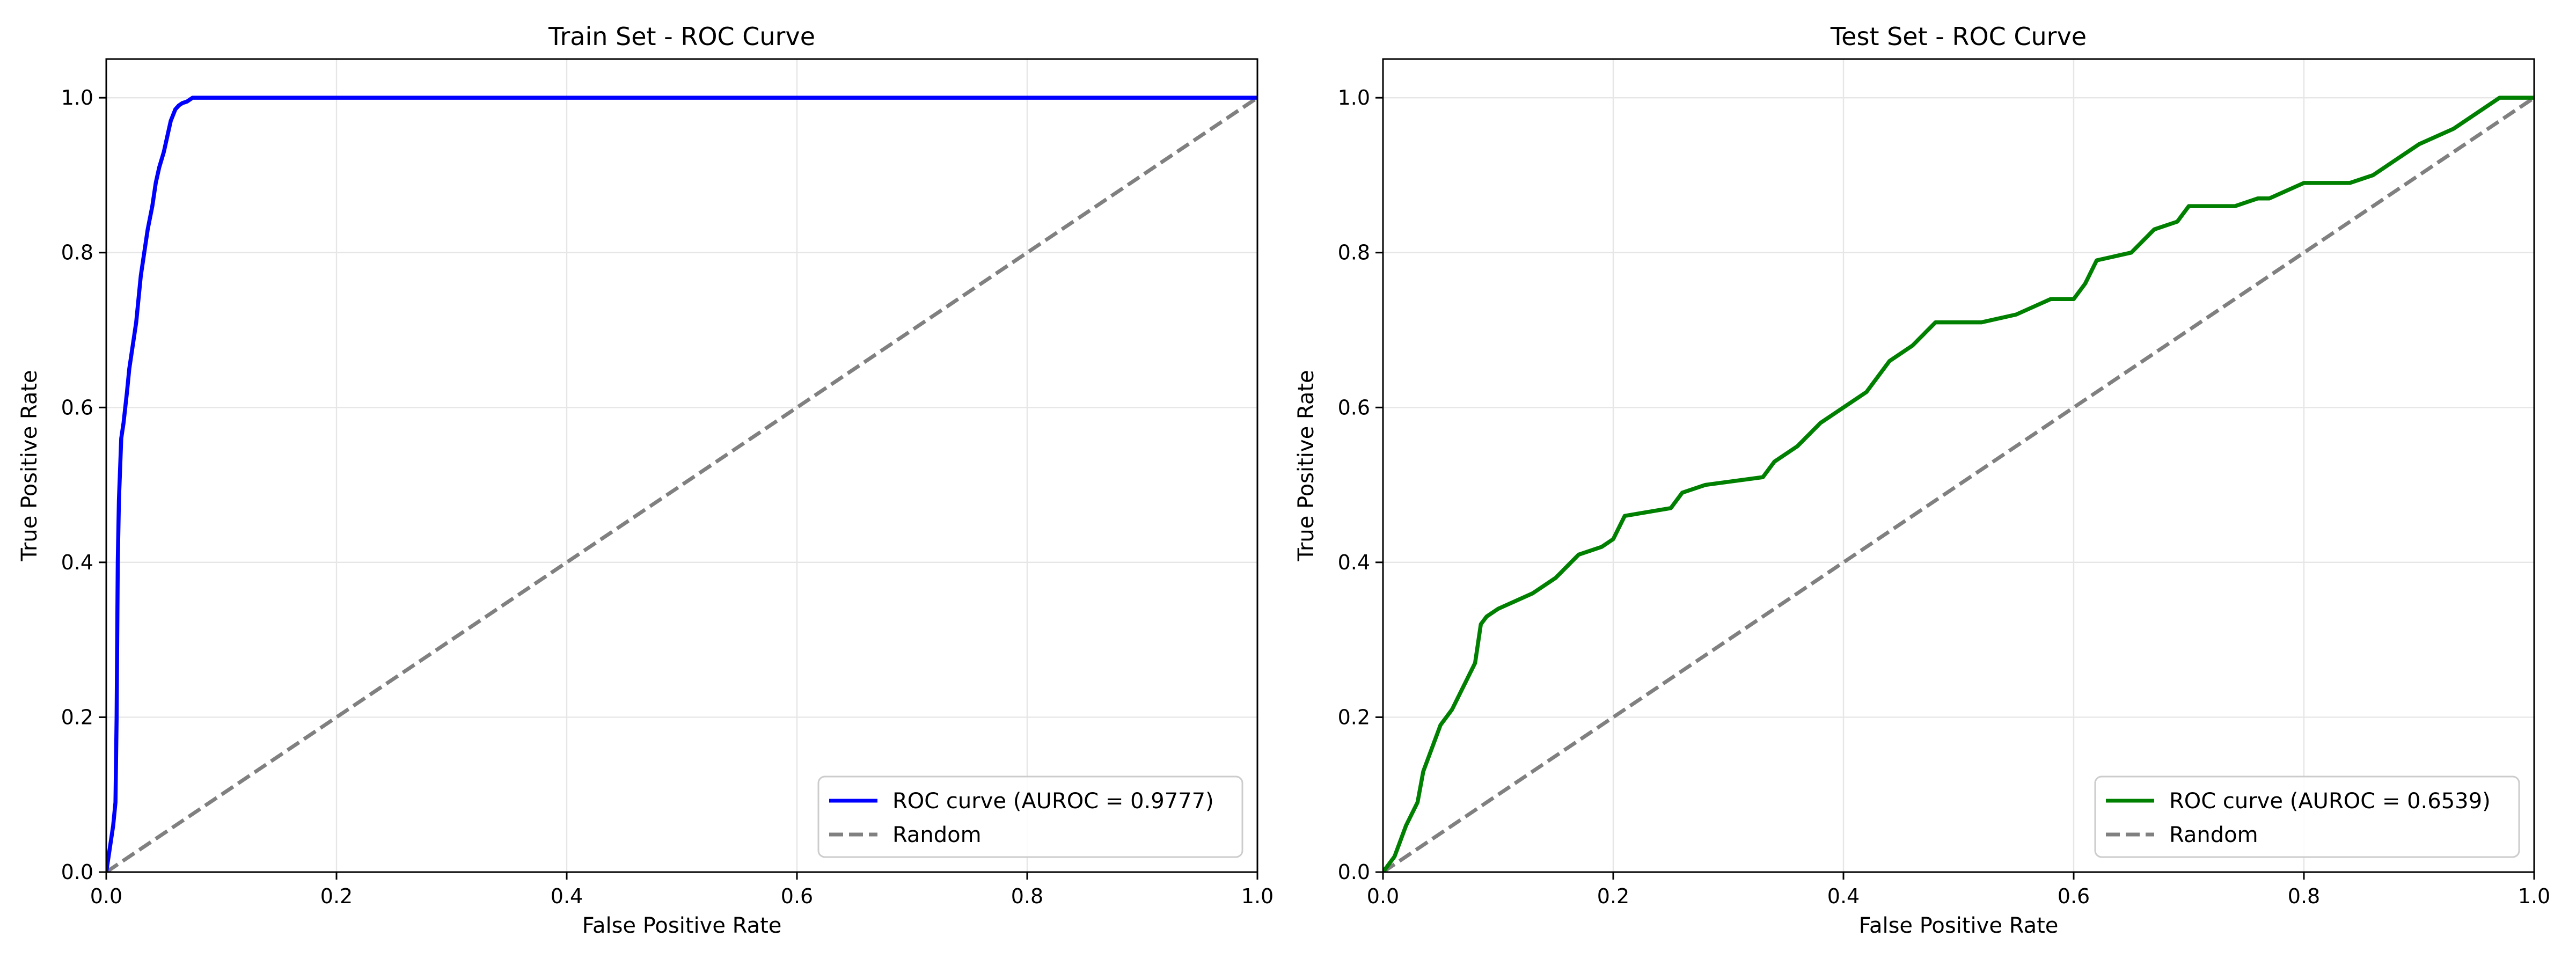 The image size is (2576, 966). I want to click on chart2-ylabel: True Positive Rate, so click(1306, 465).